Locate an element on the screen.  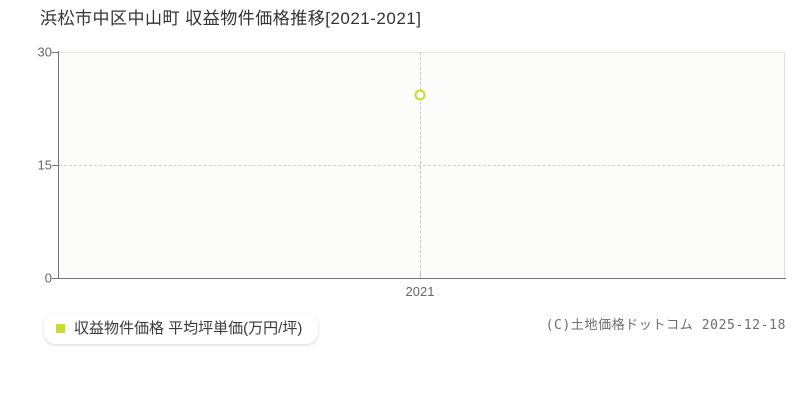
x-tick-label-2021: 2021 is located at coordinates (420, 291).